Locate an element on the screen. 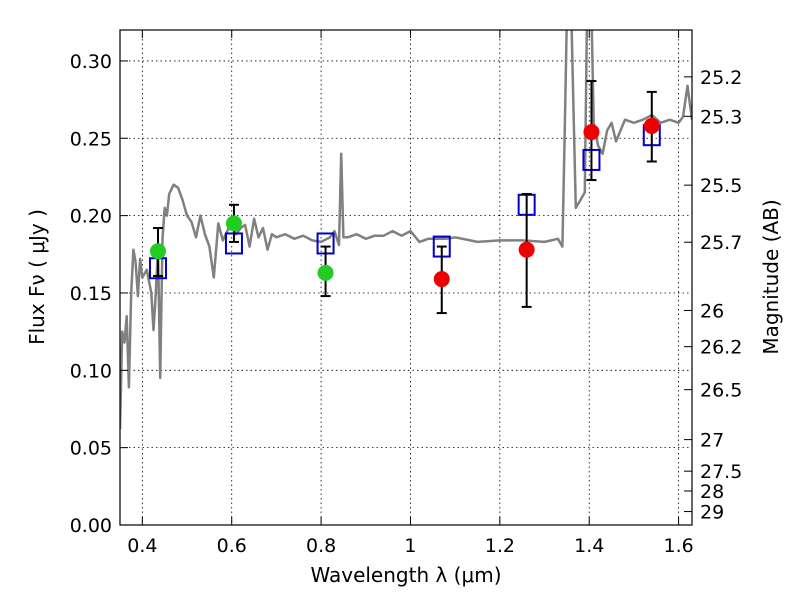  magnitude-tick-label: 25.5 is located at coordinates (721, 186).